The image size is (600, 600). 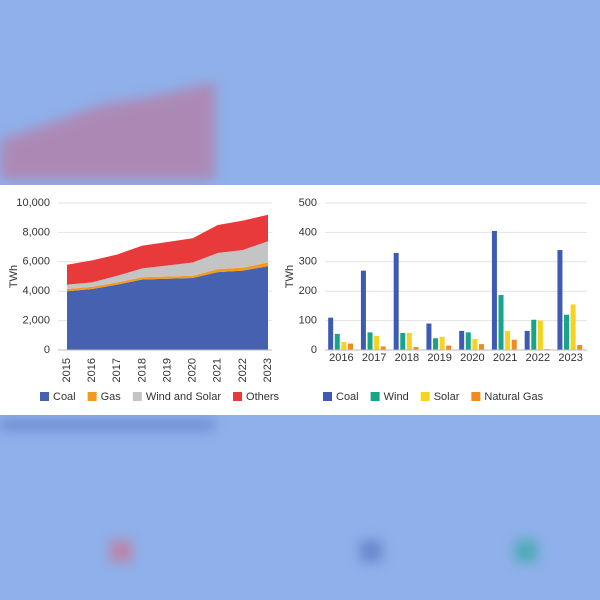 What do you see at coordinates (36, 291) in the screenshot?
I see `y-tick-label: 4,000` at bounding box center [36, 291].